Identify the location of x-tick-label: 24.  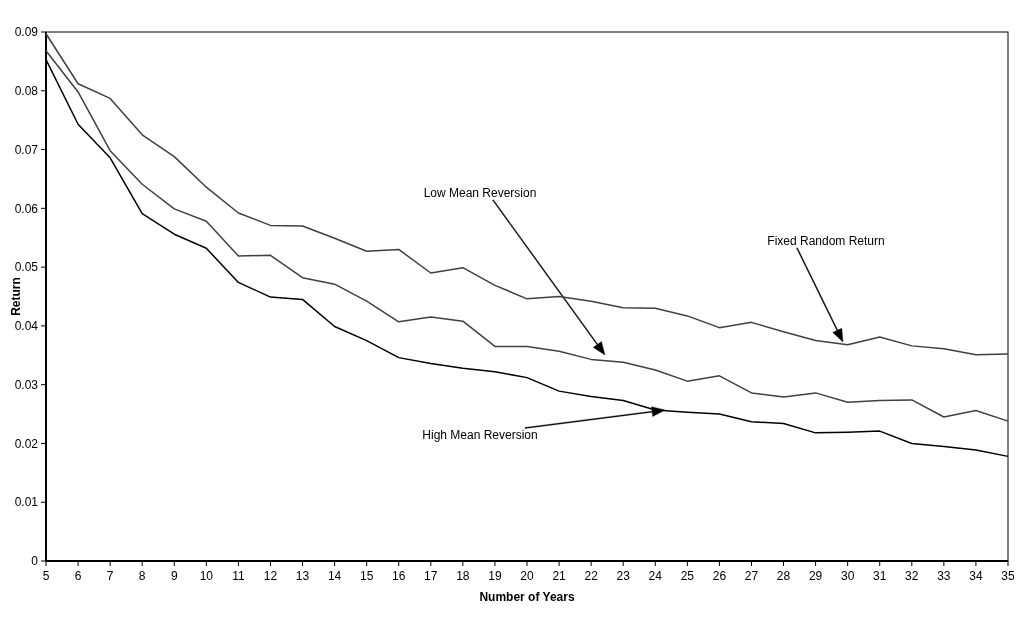
(655, 576).